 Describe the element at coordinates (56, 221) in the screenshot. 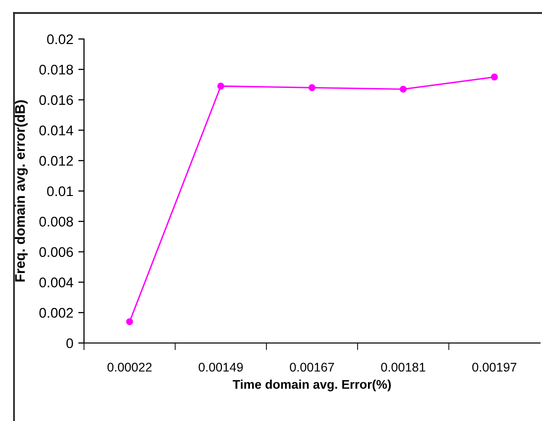

I see `y-tick-label: 0.008` at that location.